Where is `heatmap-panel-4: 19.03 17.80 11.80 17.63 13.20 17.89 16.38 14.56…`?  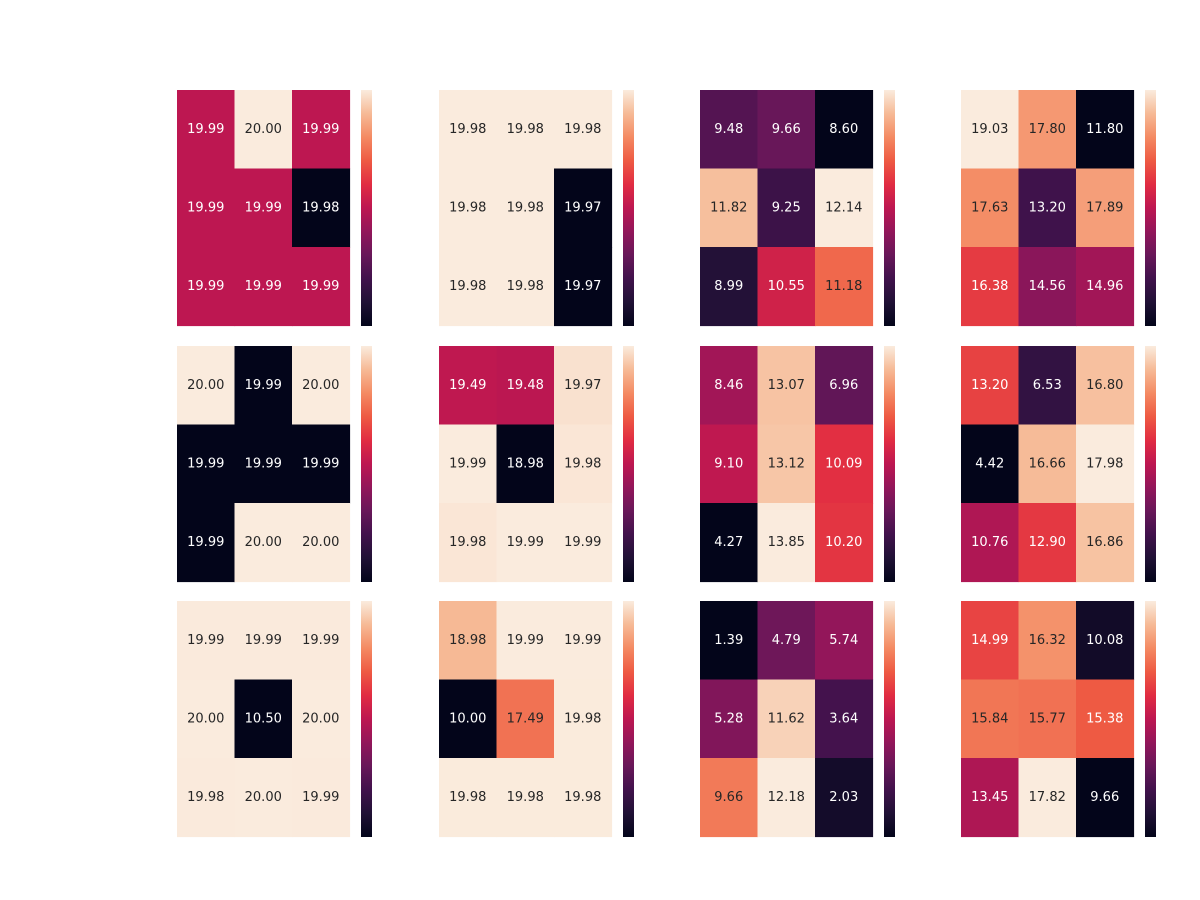 heatmap-panel-4: 19.03 17.80 11.80 17.63 13.20 17.89 16.38 14.56… is located at coordinates (1058, 208).